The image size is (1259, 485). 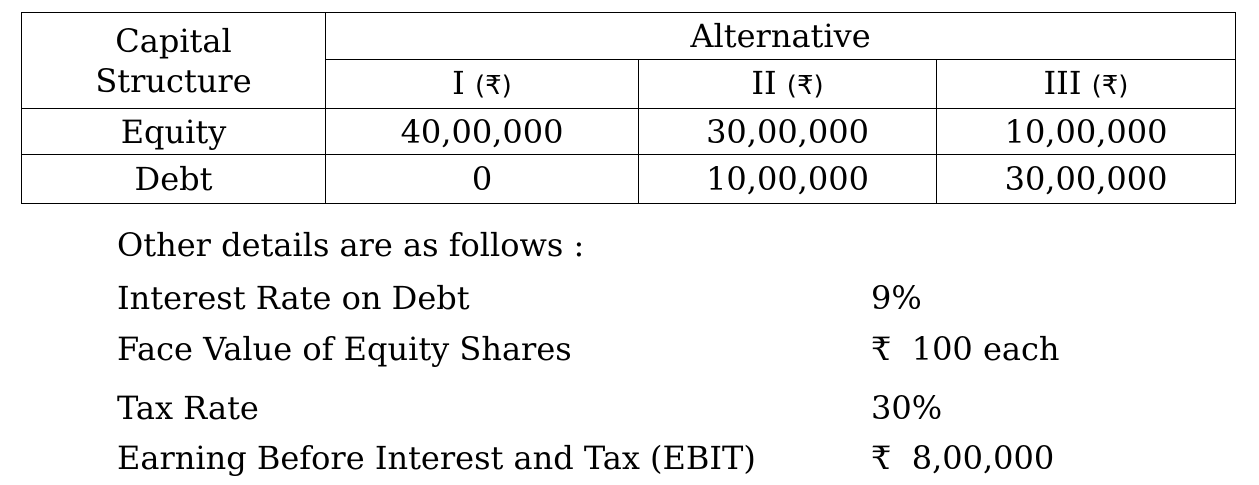 I want to click on column-numeral: II, so click(x=764, y=82).